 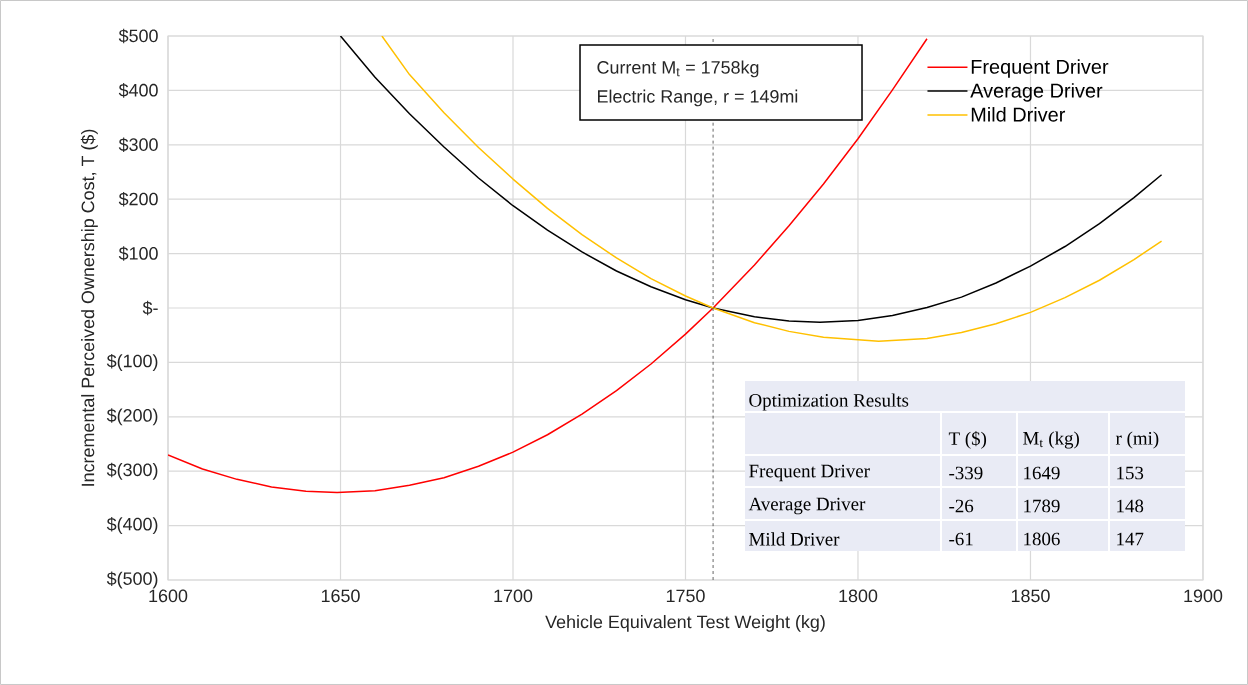 I want to click on y-tick-label: $200, so click(x=138, y=199).